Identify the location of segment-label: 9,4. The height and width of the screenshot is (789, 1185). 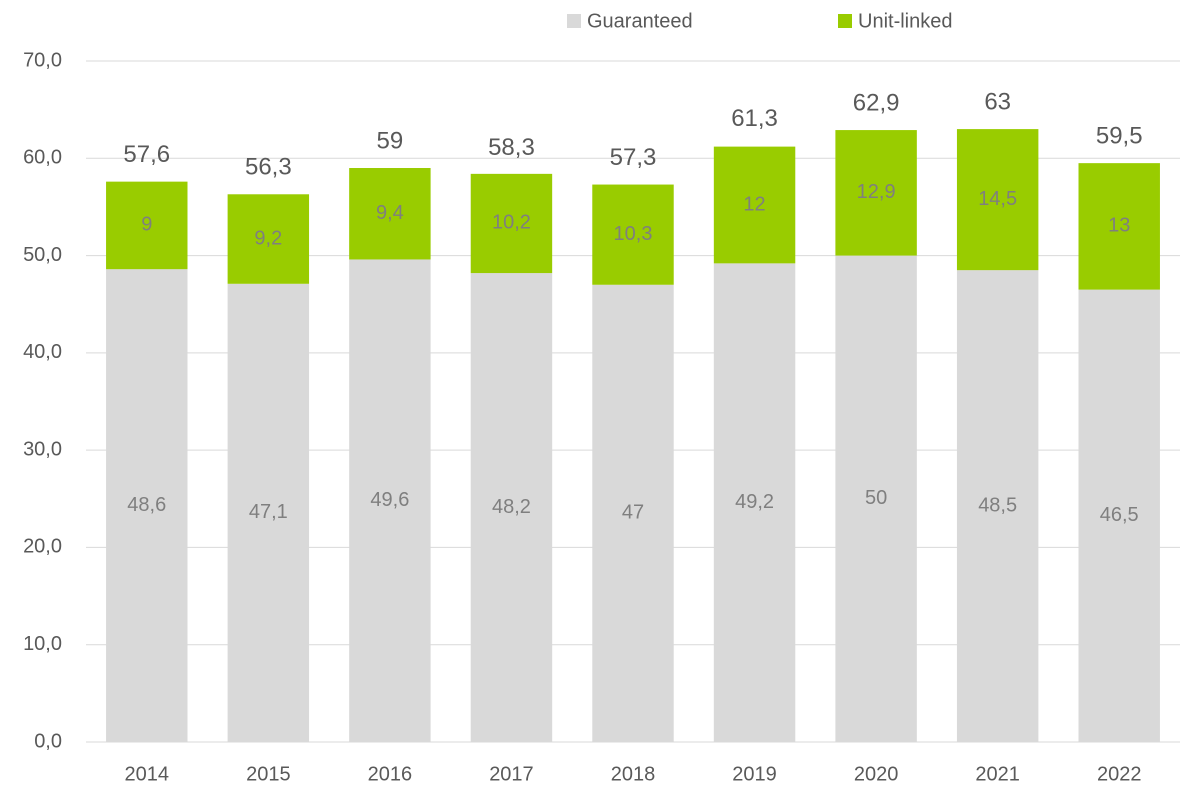
(390, 213).